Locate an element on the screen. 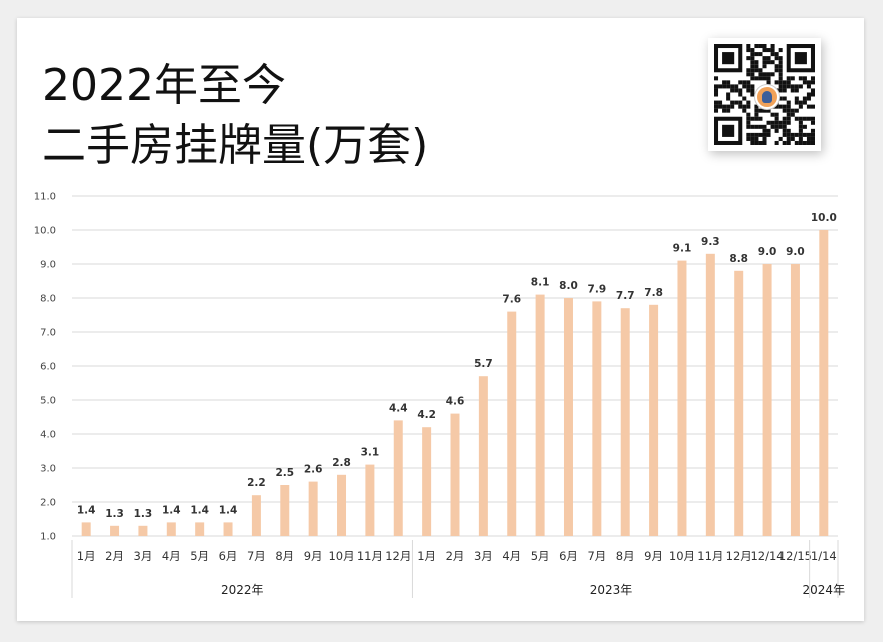  x-tick-label: 5月 is located at coordinates (199, 556).